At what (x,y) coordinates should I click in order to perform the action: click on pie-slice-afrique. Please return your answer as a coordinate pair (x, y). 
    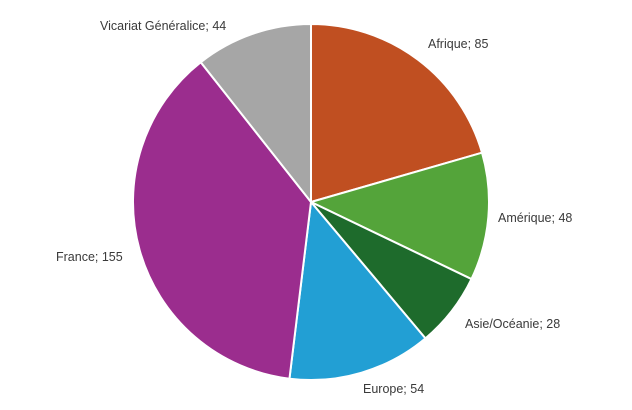
    Looking at the image, I should click on (397, 113).